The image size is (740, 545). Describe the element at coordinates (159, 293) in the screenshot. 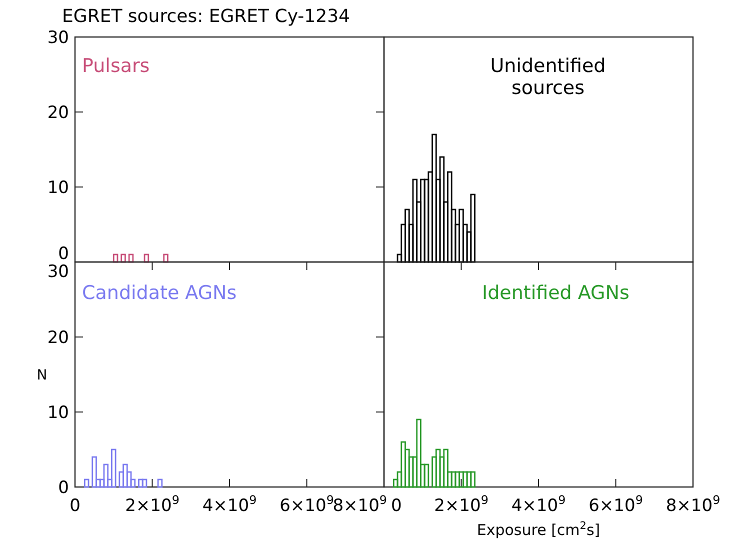

I see `text: Candidate AGNs` at that location.